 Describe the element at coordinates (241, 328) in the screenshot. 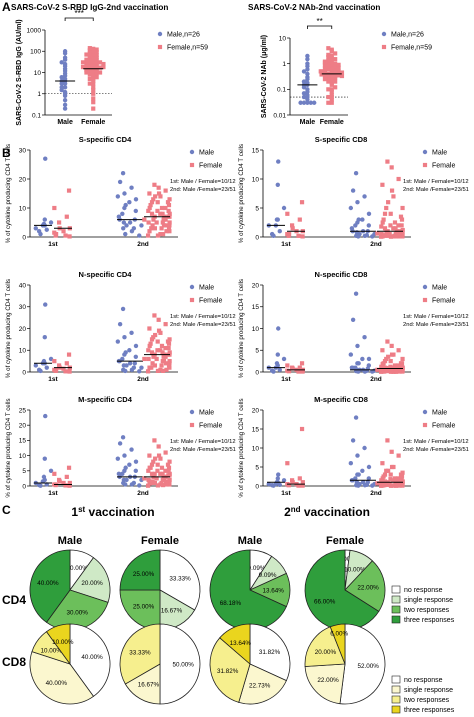

I see `y-axis-label: % of cytokine producing CD4 T cells` at that location.